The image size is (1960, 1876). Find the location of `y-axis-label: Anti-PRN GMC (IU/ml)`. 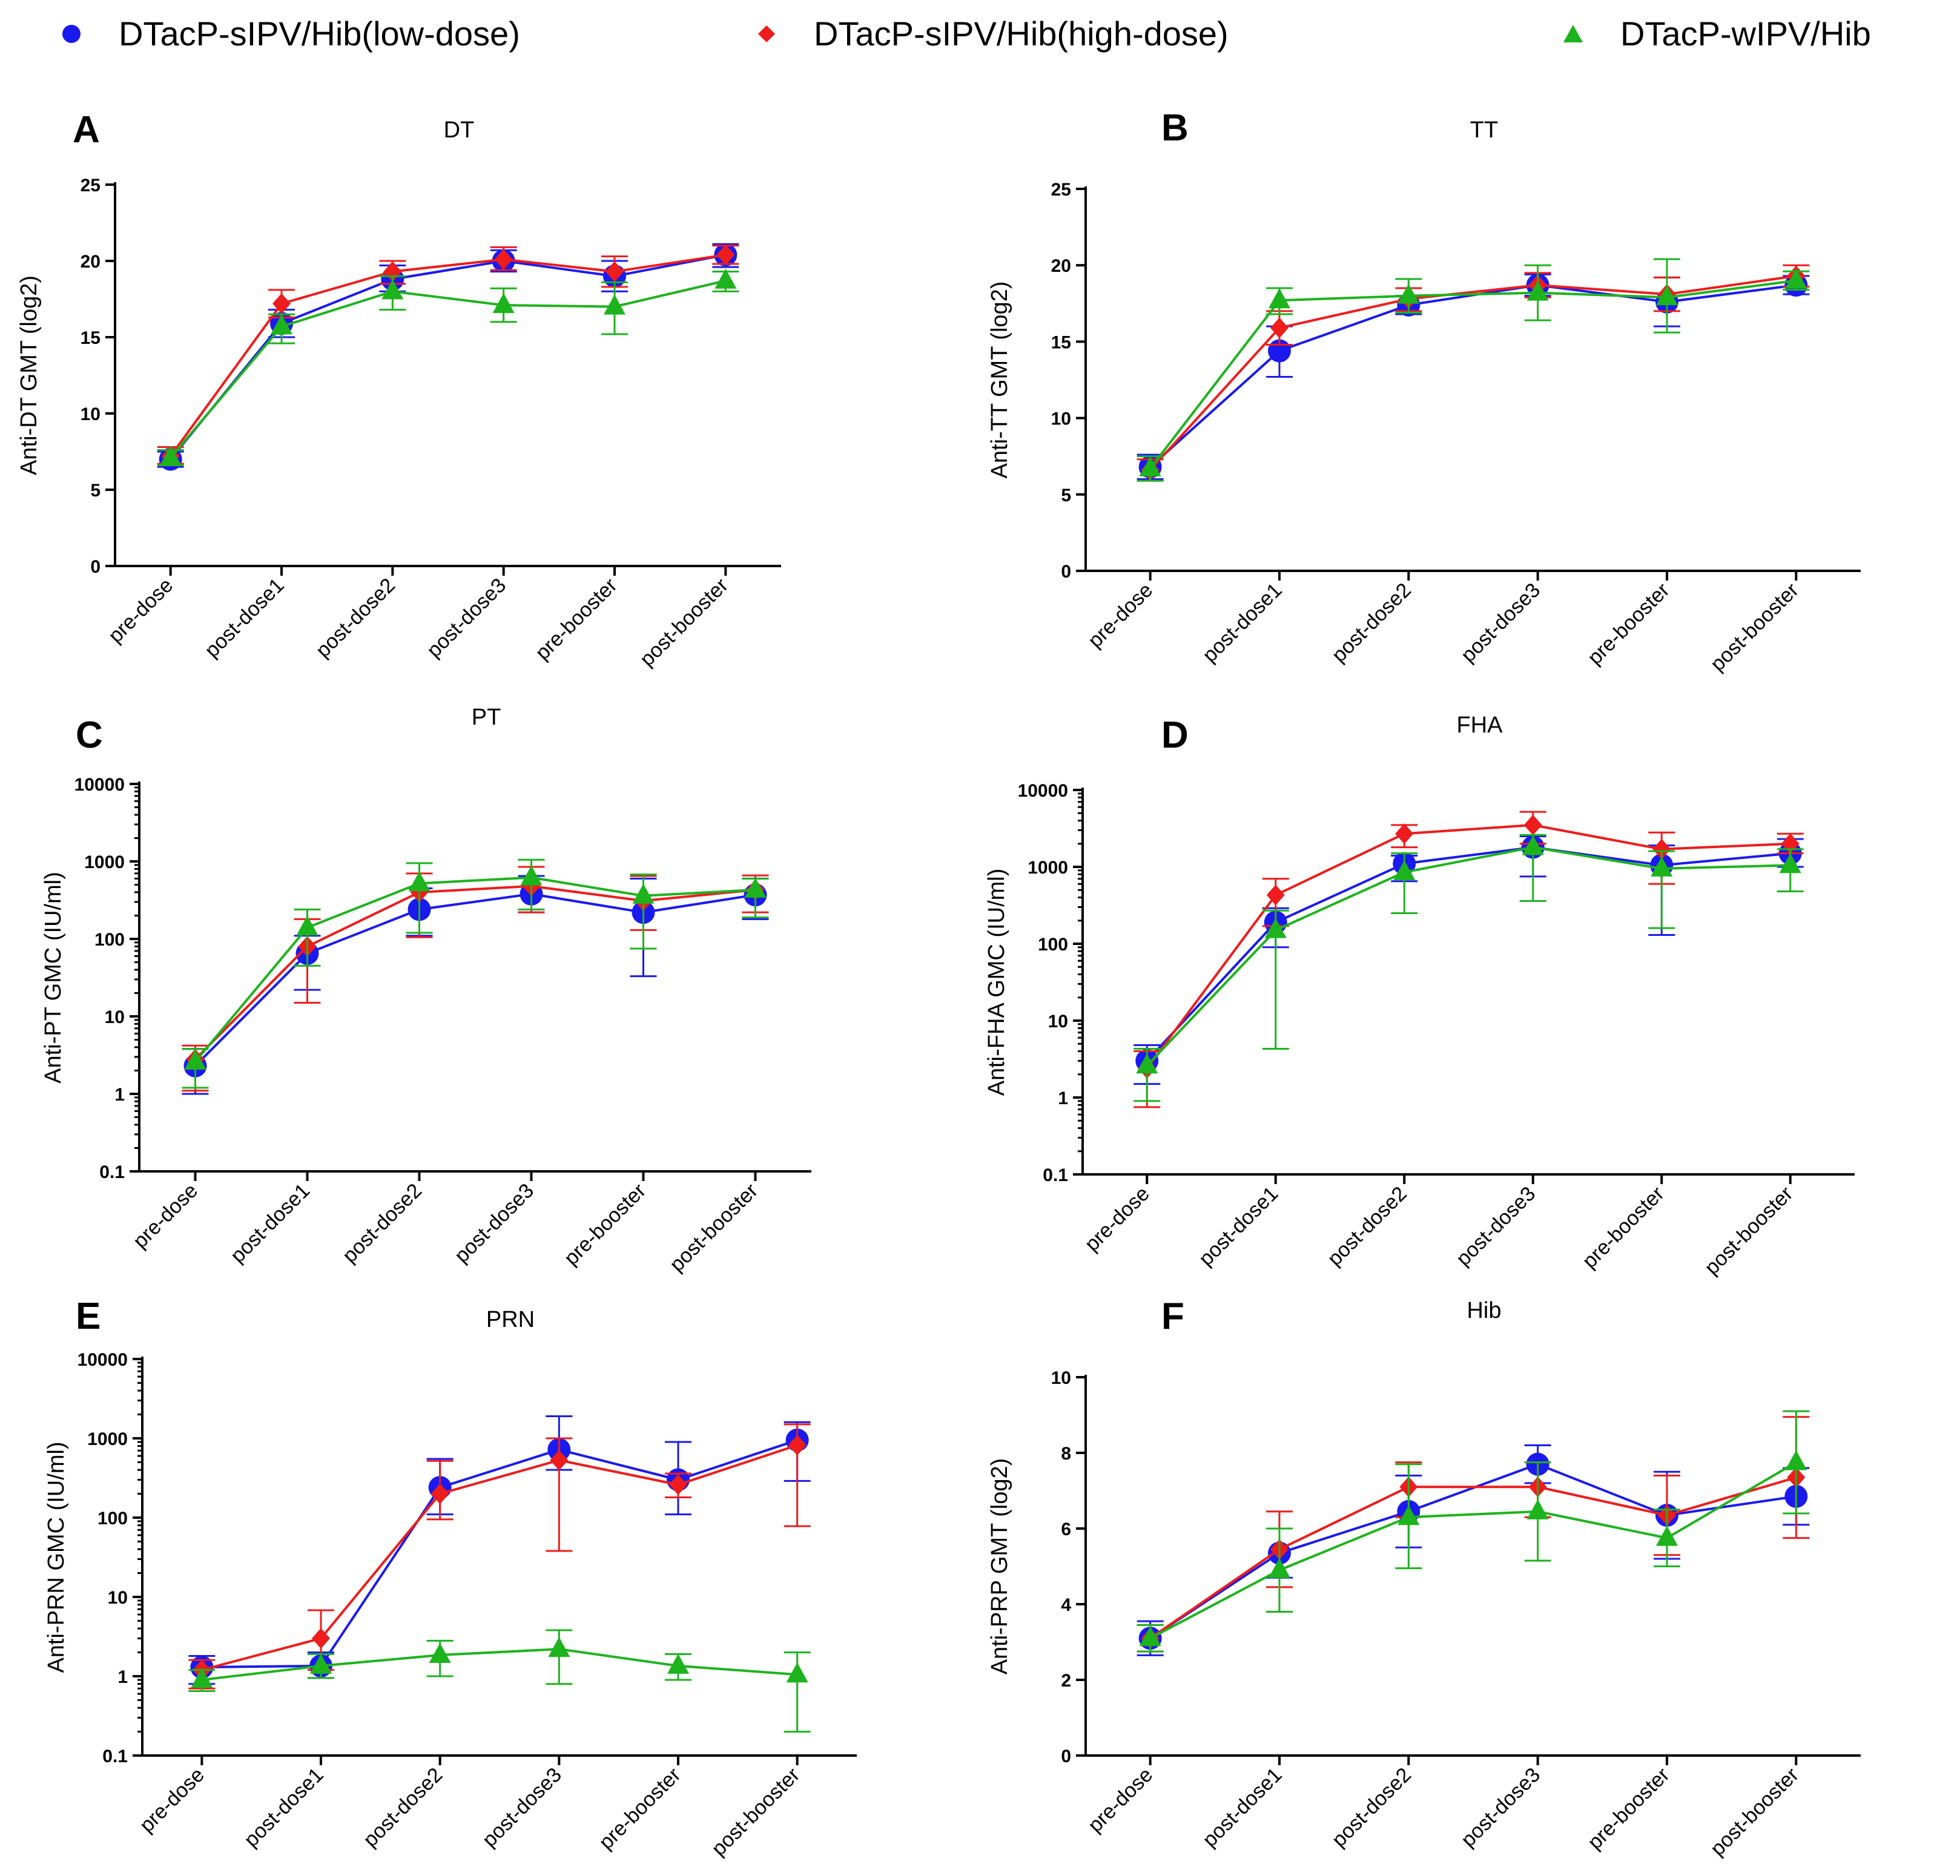

y-axis-label: Anti-PRN GMC (IU/ml) is located at coordinates (57, 1557).